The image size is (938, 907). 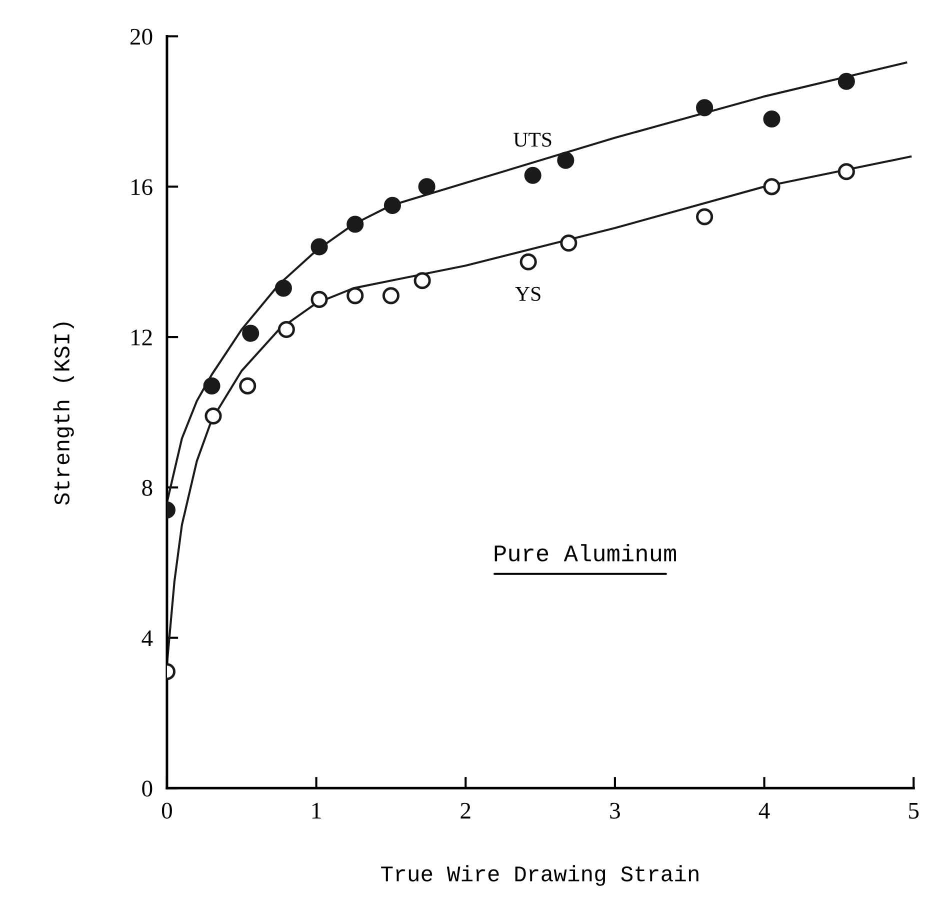 I want to click on y-tick-label: 8, so click(x=147, y=488).